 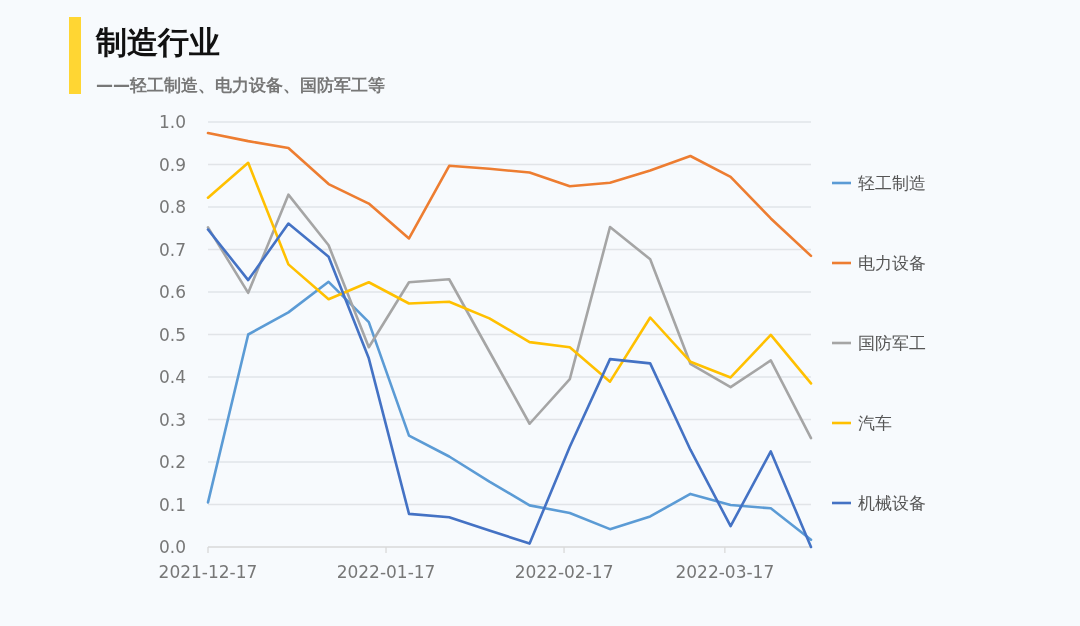 I want to click on y-tick-label: 0.2, so click(x=172, y=462).